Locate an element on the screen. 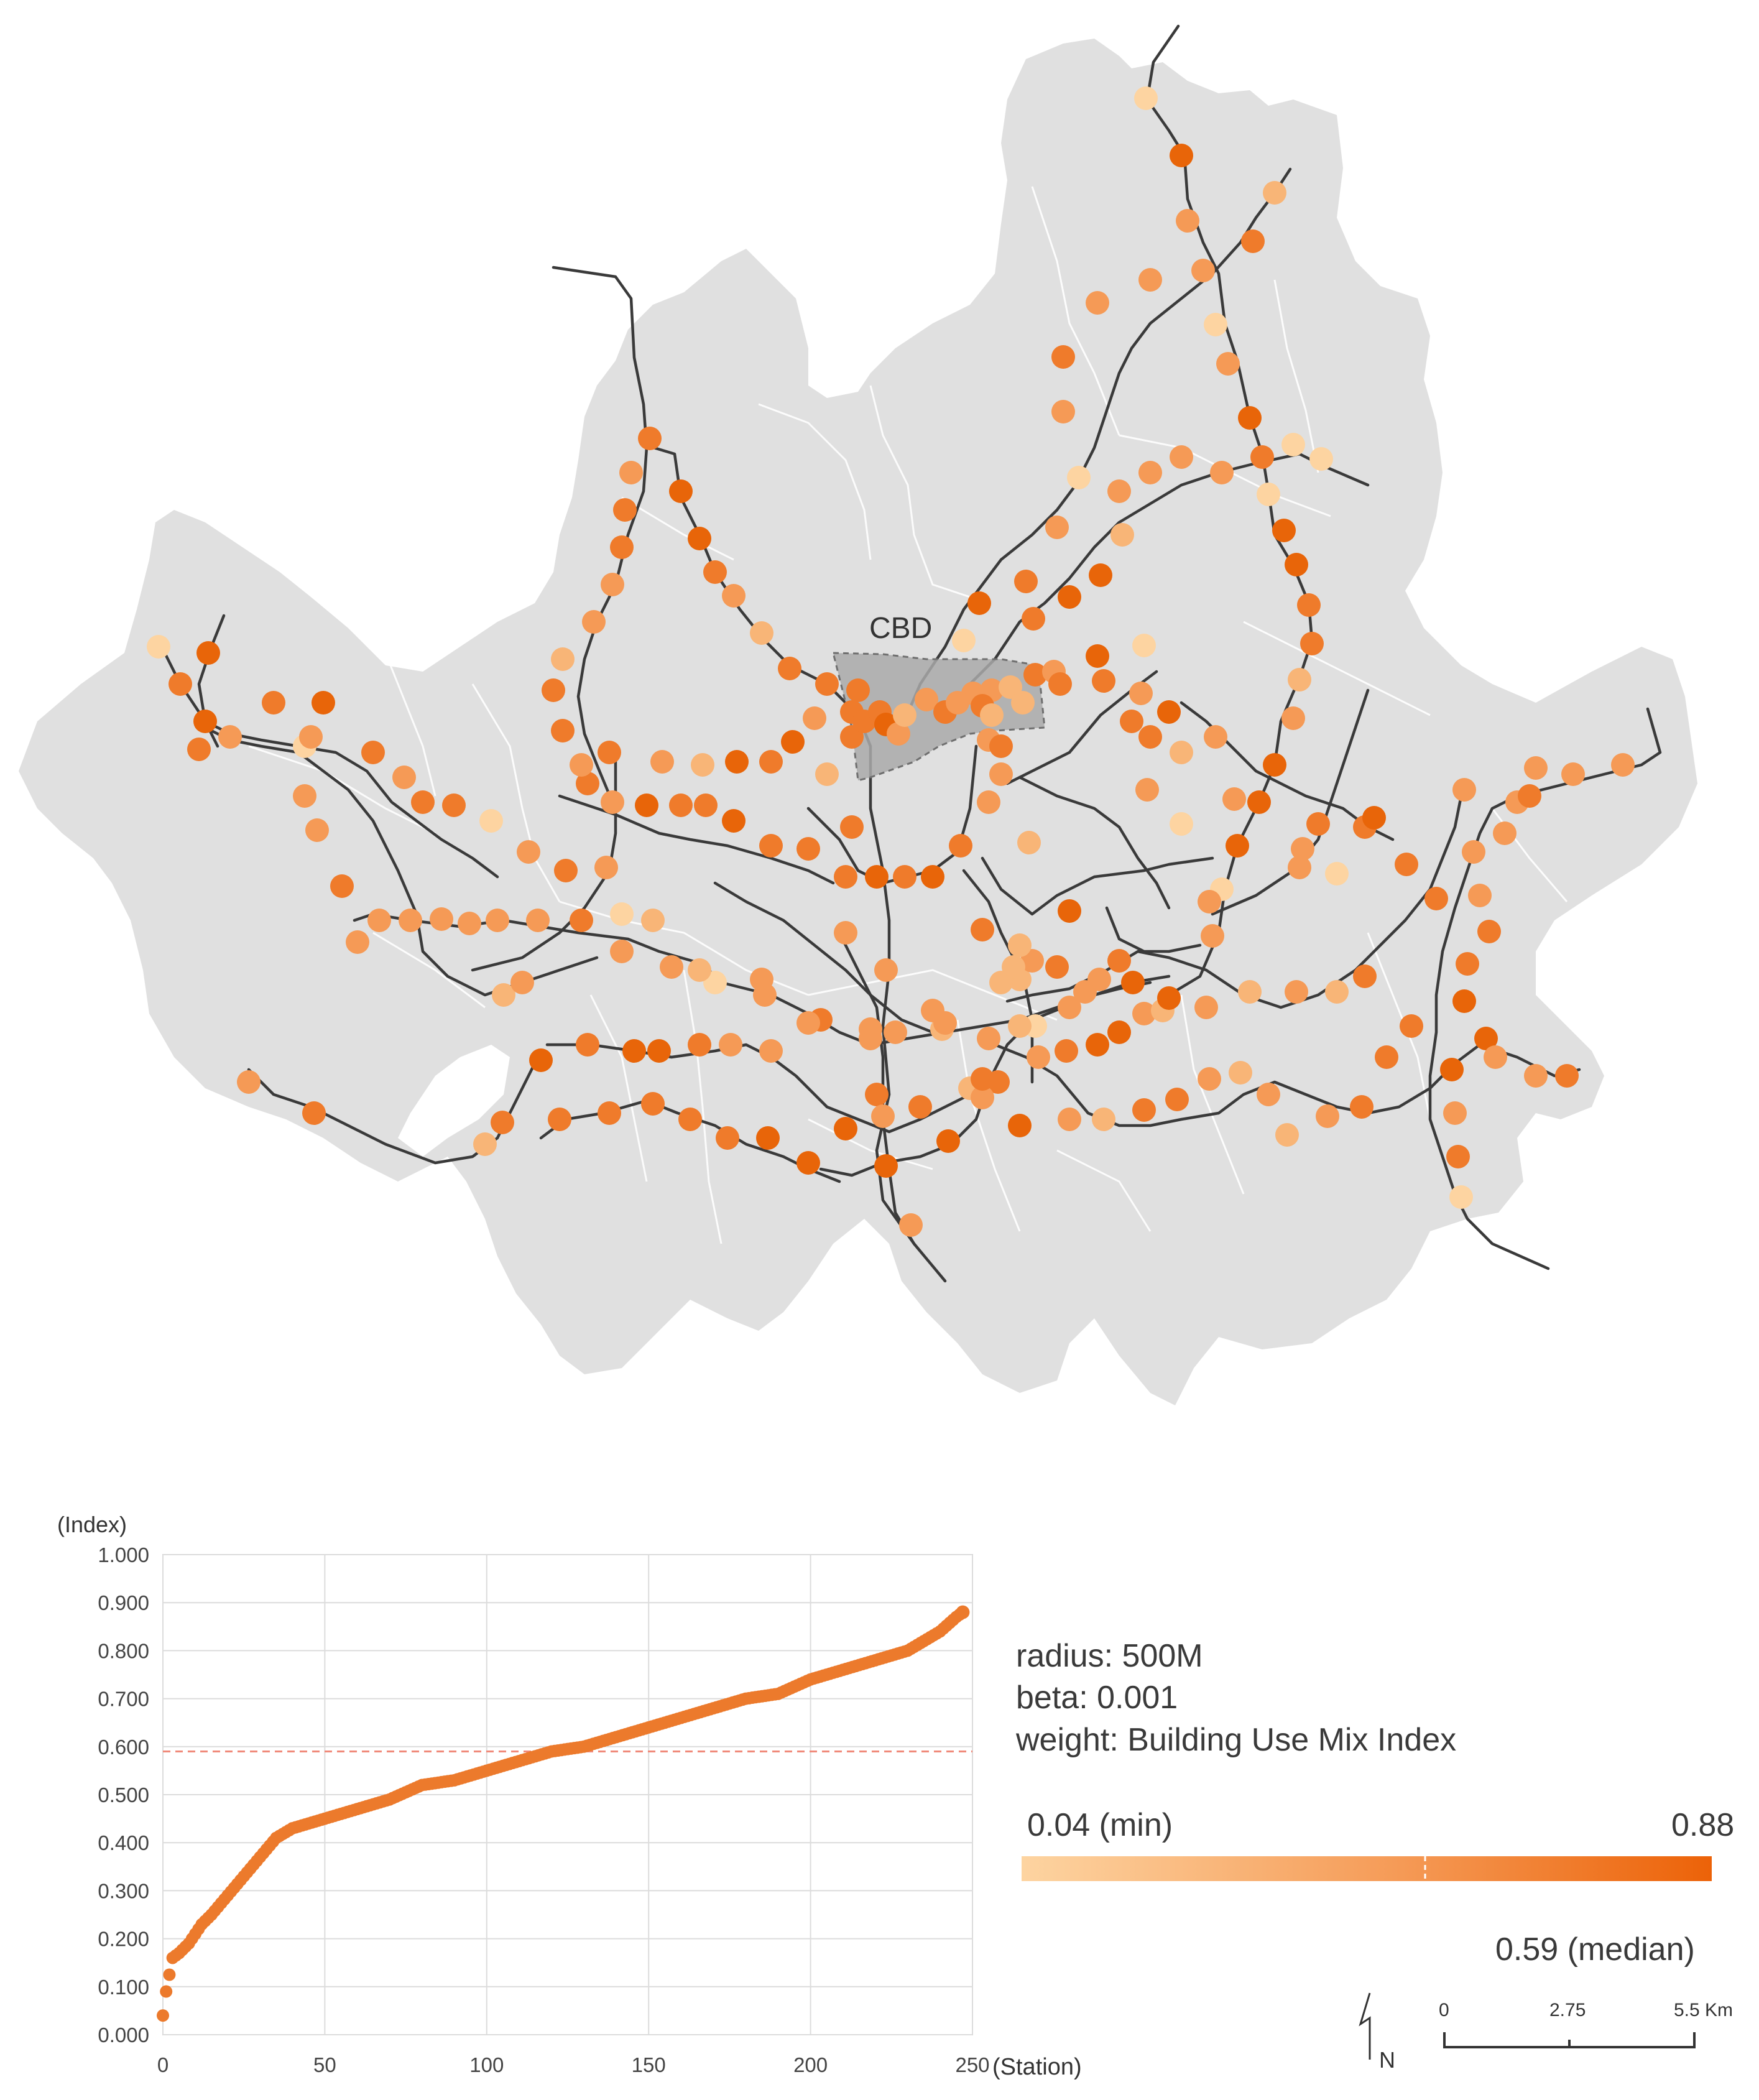 The width and height of the screenshot is (1759, 2100). scale-tick-max: 5.5 is located at coordinates (1687, 2010).